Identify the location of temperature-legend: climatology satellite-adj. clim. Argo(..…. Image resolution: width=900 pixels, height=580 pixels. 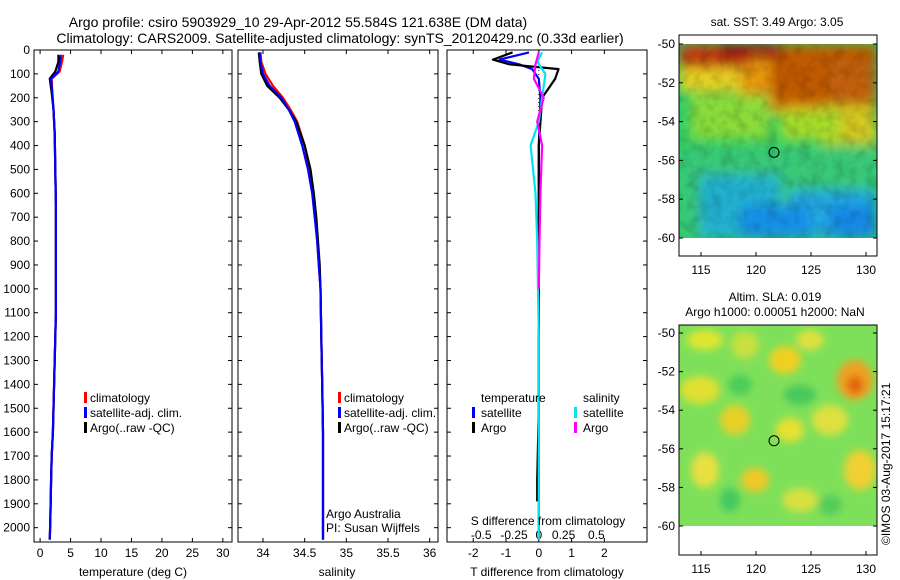
(133, 413).